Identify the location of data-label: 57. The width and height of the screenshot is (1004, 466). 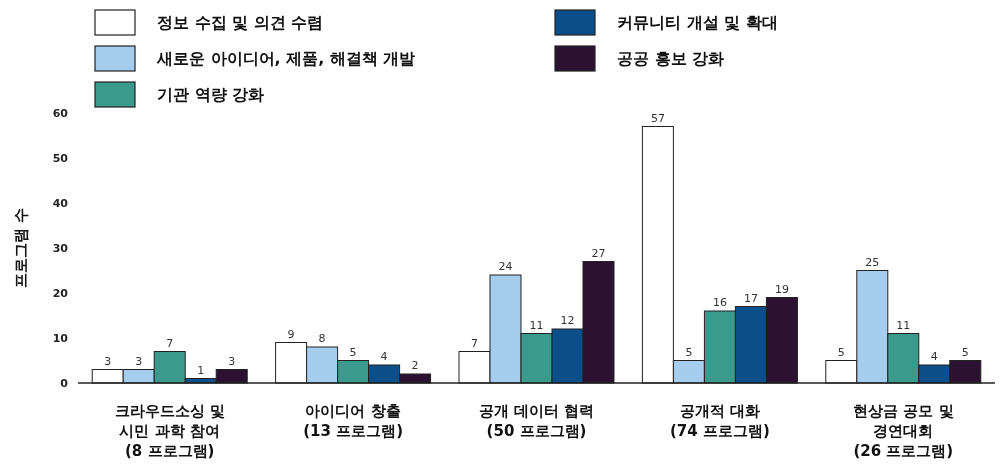
(657, 118).